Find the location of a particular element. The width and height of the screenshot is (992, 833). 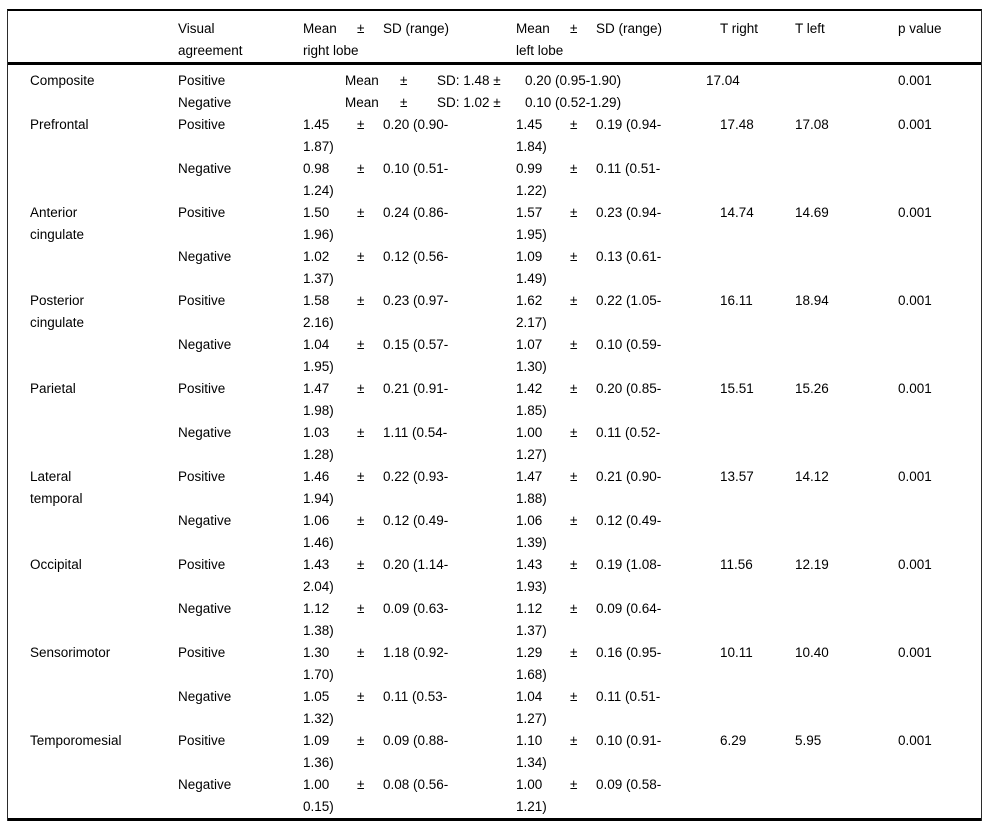

sd-range: 0.11 (0.53- is located at coordinates (415, 696).